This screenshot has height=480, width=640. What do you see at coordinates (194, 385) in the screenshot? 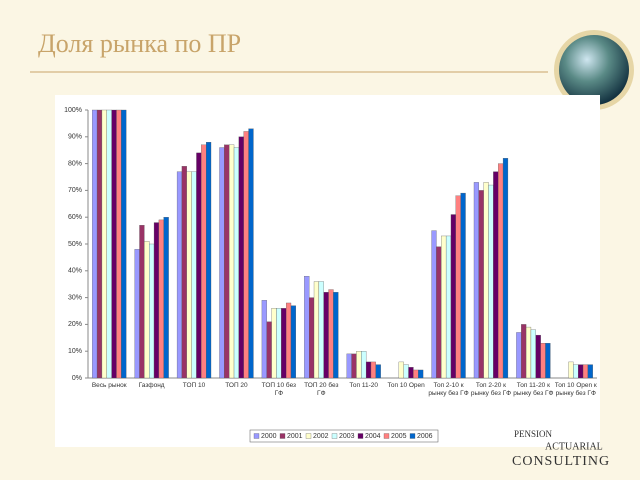
I see `x-tick-label: ТОП 10` at bounding box center [194, 385].